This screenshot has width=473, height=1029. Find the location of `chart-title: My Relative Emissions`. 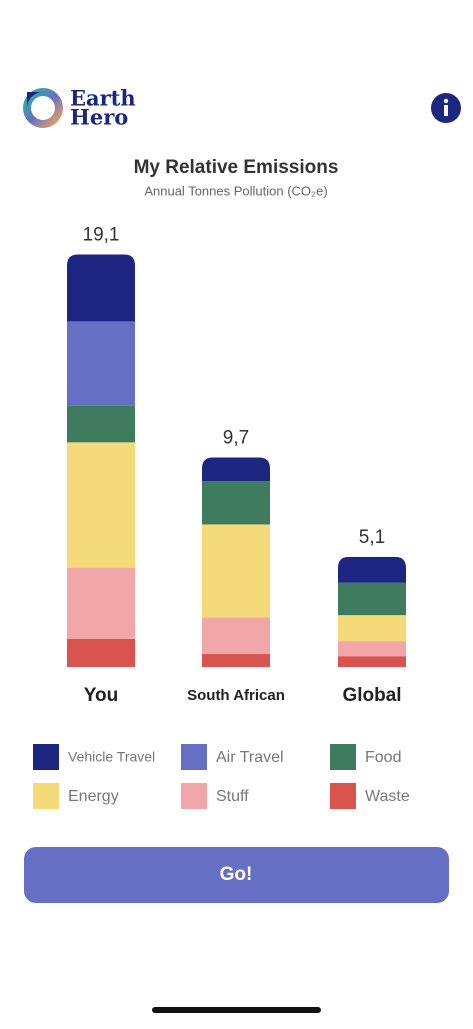

chart-title: My Relative Emissions is located at coordinates (236, 167).